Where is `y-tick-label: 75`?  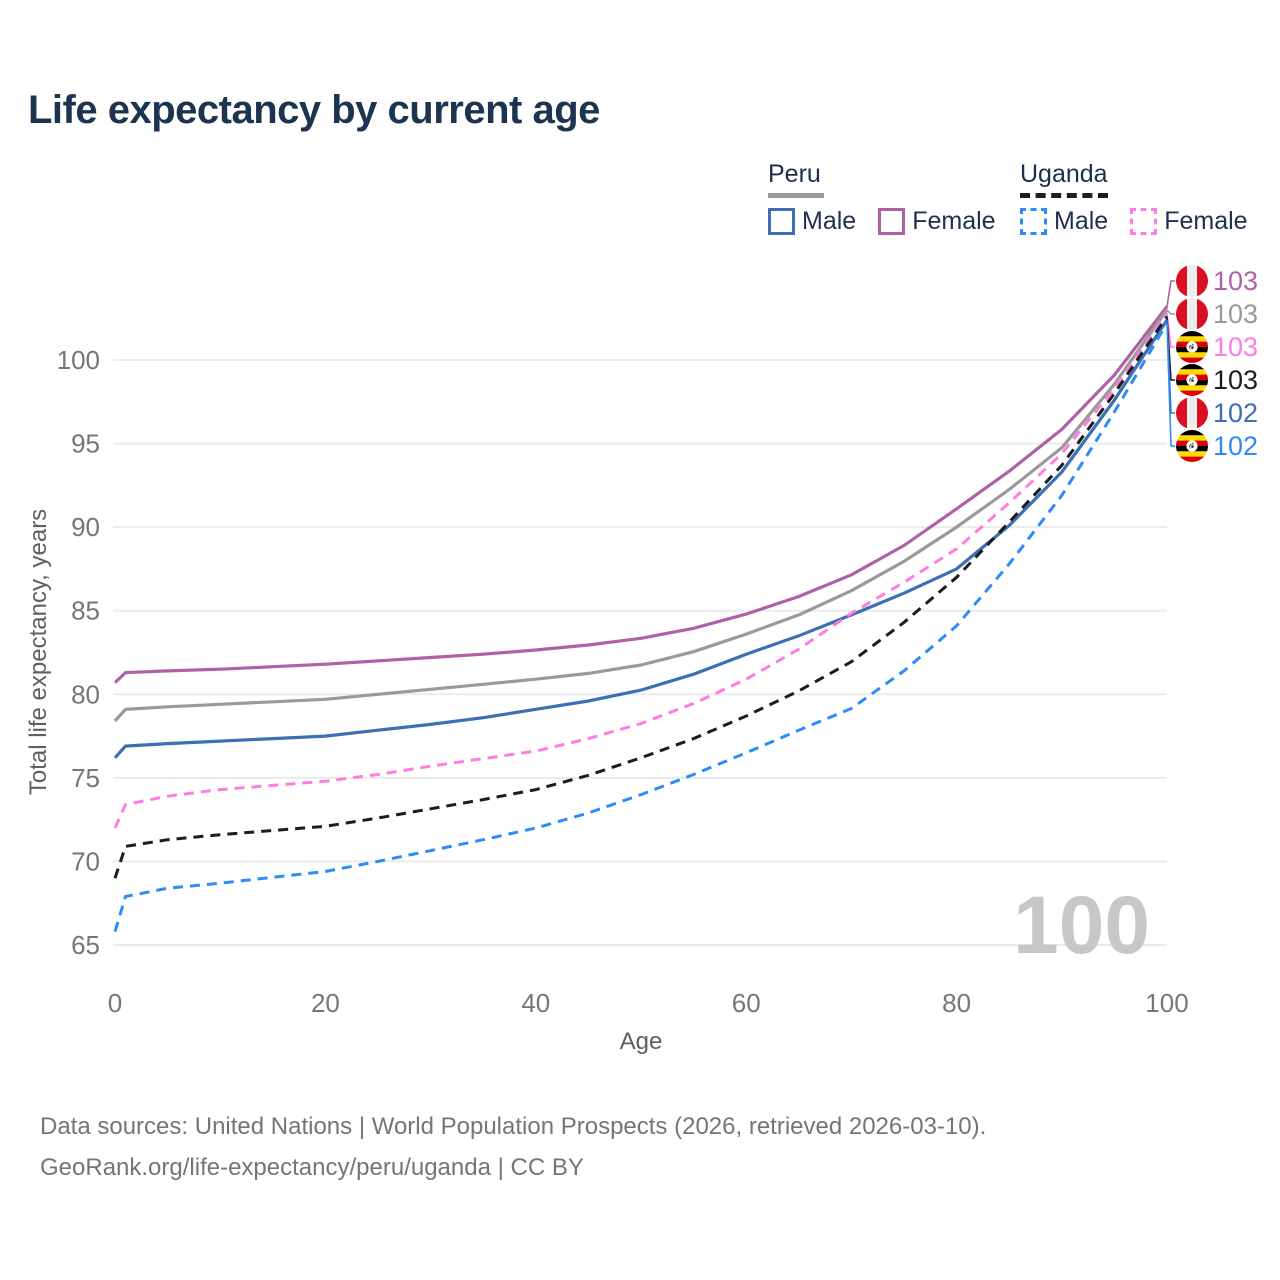 y-tick-label: 75 is located at coordinates (85, 778).